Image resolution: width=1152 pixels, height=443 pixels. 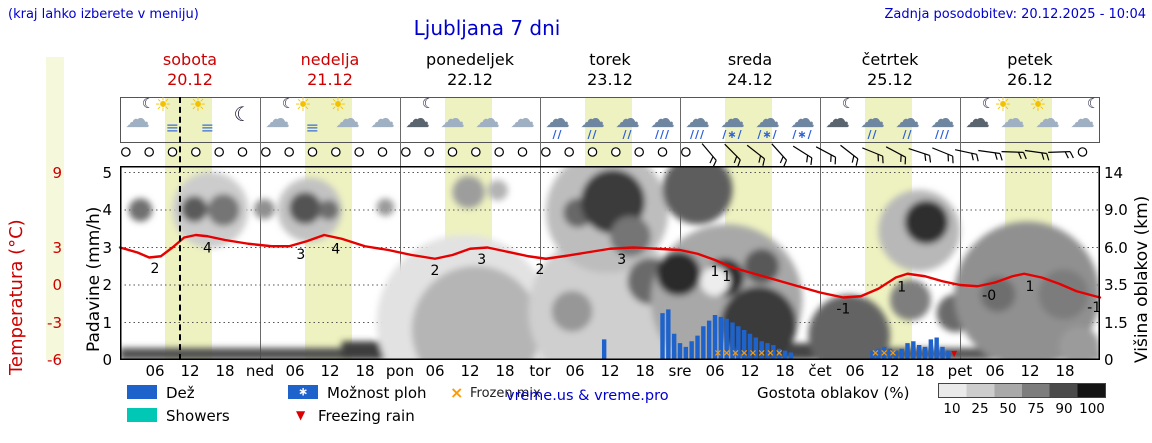 What do you see at coordinates (180, 393) in the screenshot?
I see `rain-label: Dež` at bounding box center [180, 393].